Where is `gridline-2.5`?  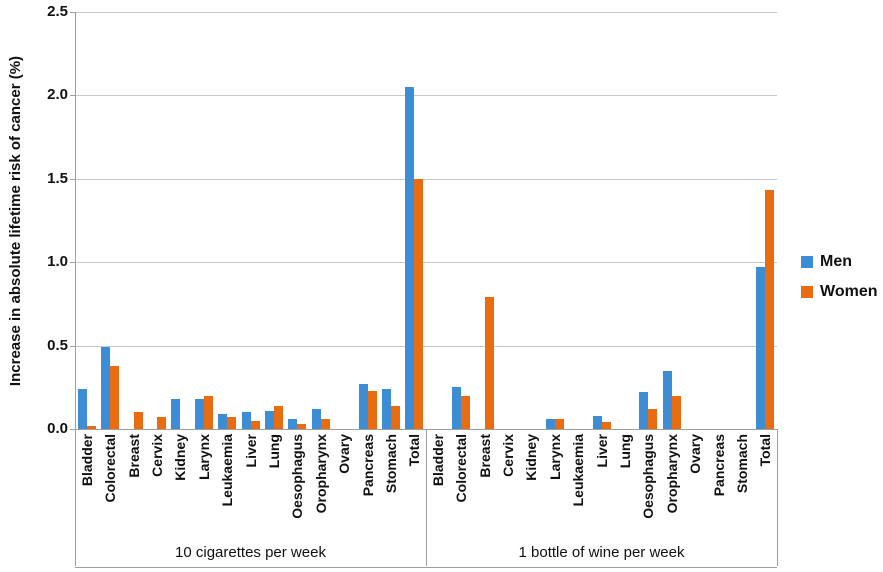
gridline-2.5 is located at coordinates (426, 12).